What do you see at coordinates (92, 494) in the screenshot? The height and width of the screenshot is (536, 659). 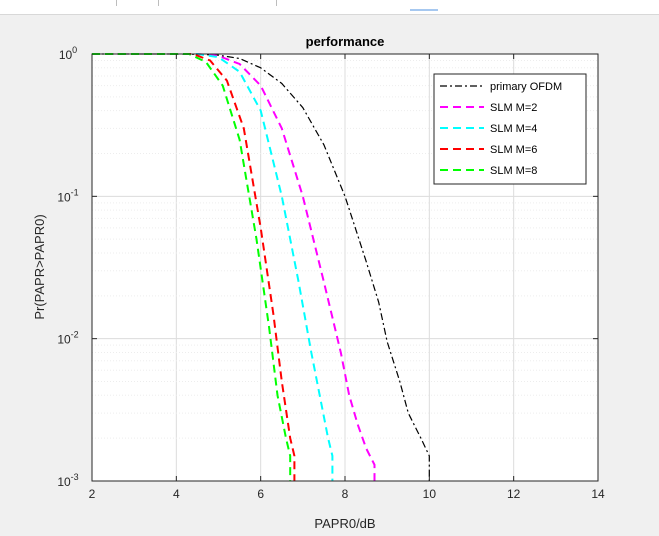 I see `x-tick-label: 2` at bounding box center [92, 494].